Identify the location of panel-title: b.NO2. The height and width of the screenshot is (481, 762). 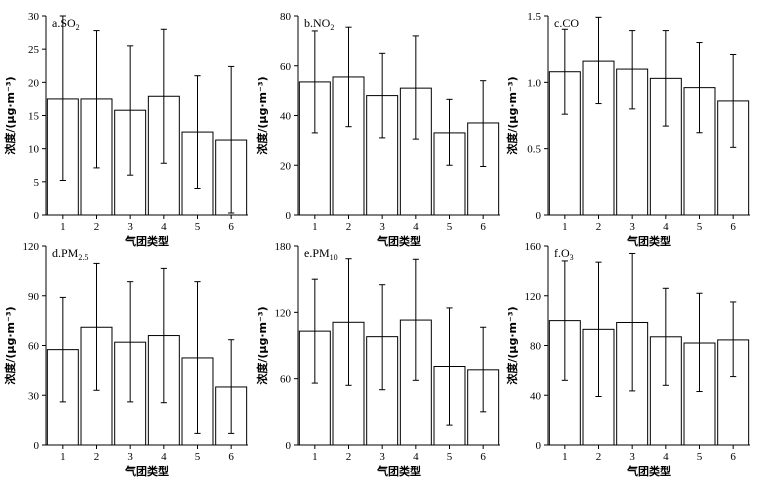
(319, 24).